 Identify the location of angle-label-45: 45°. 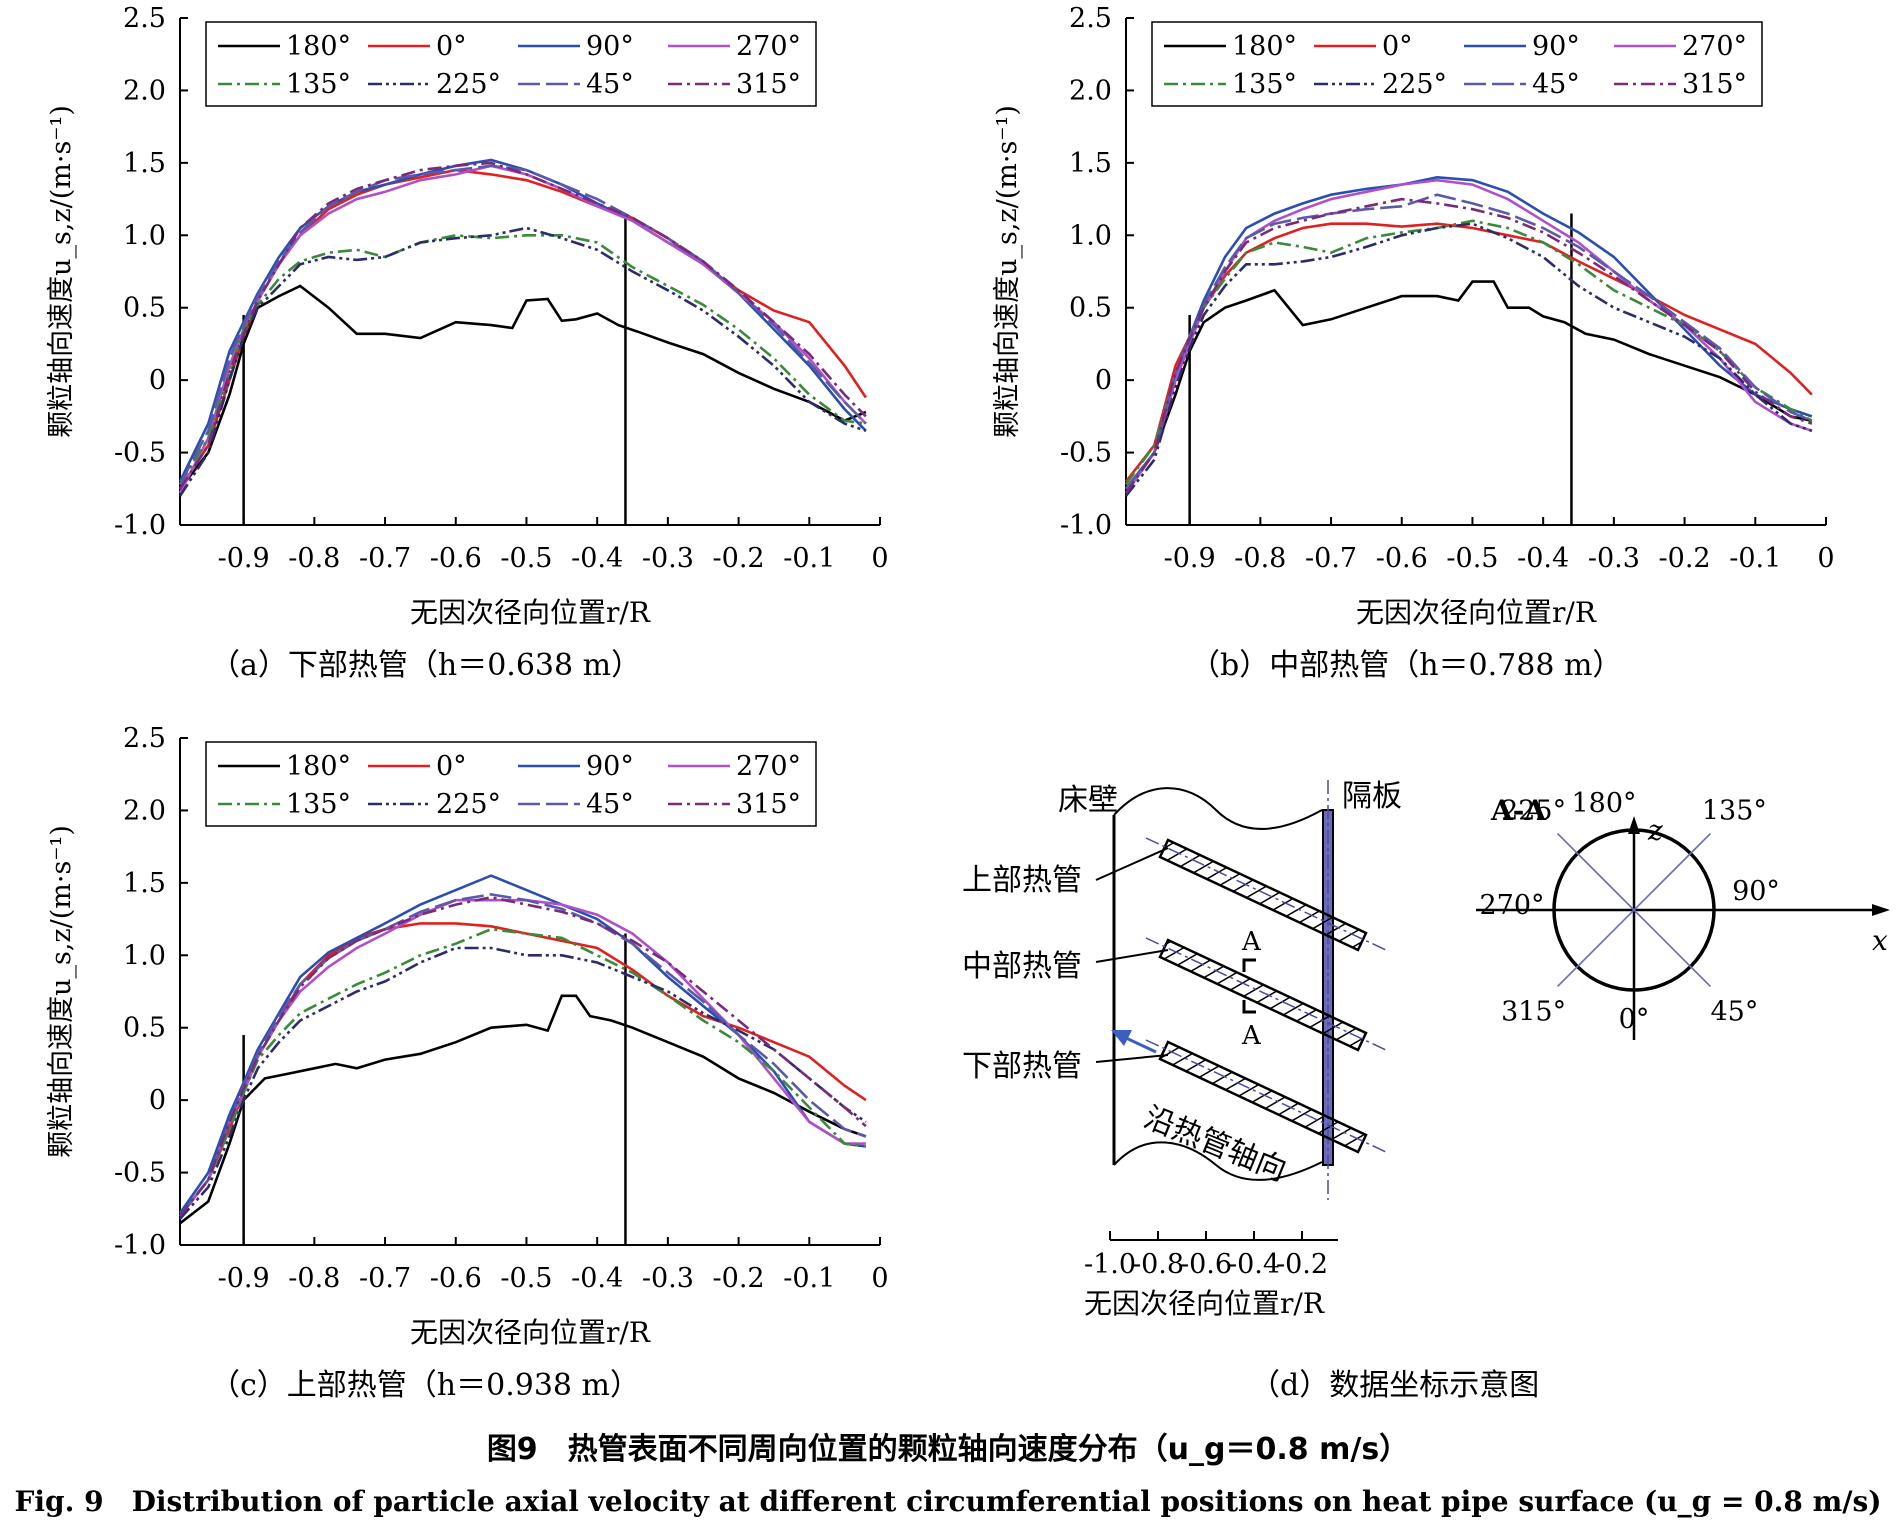
(1734, 1011).